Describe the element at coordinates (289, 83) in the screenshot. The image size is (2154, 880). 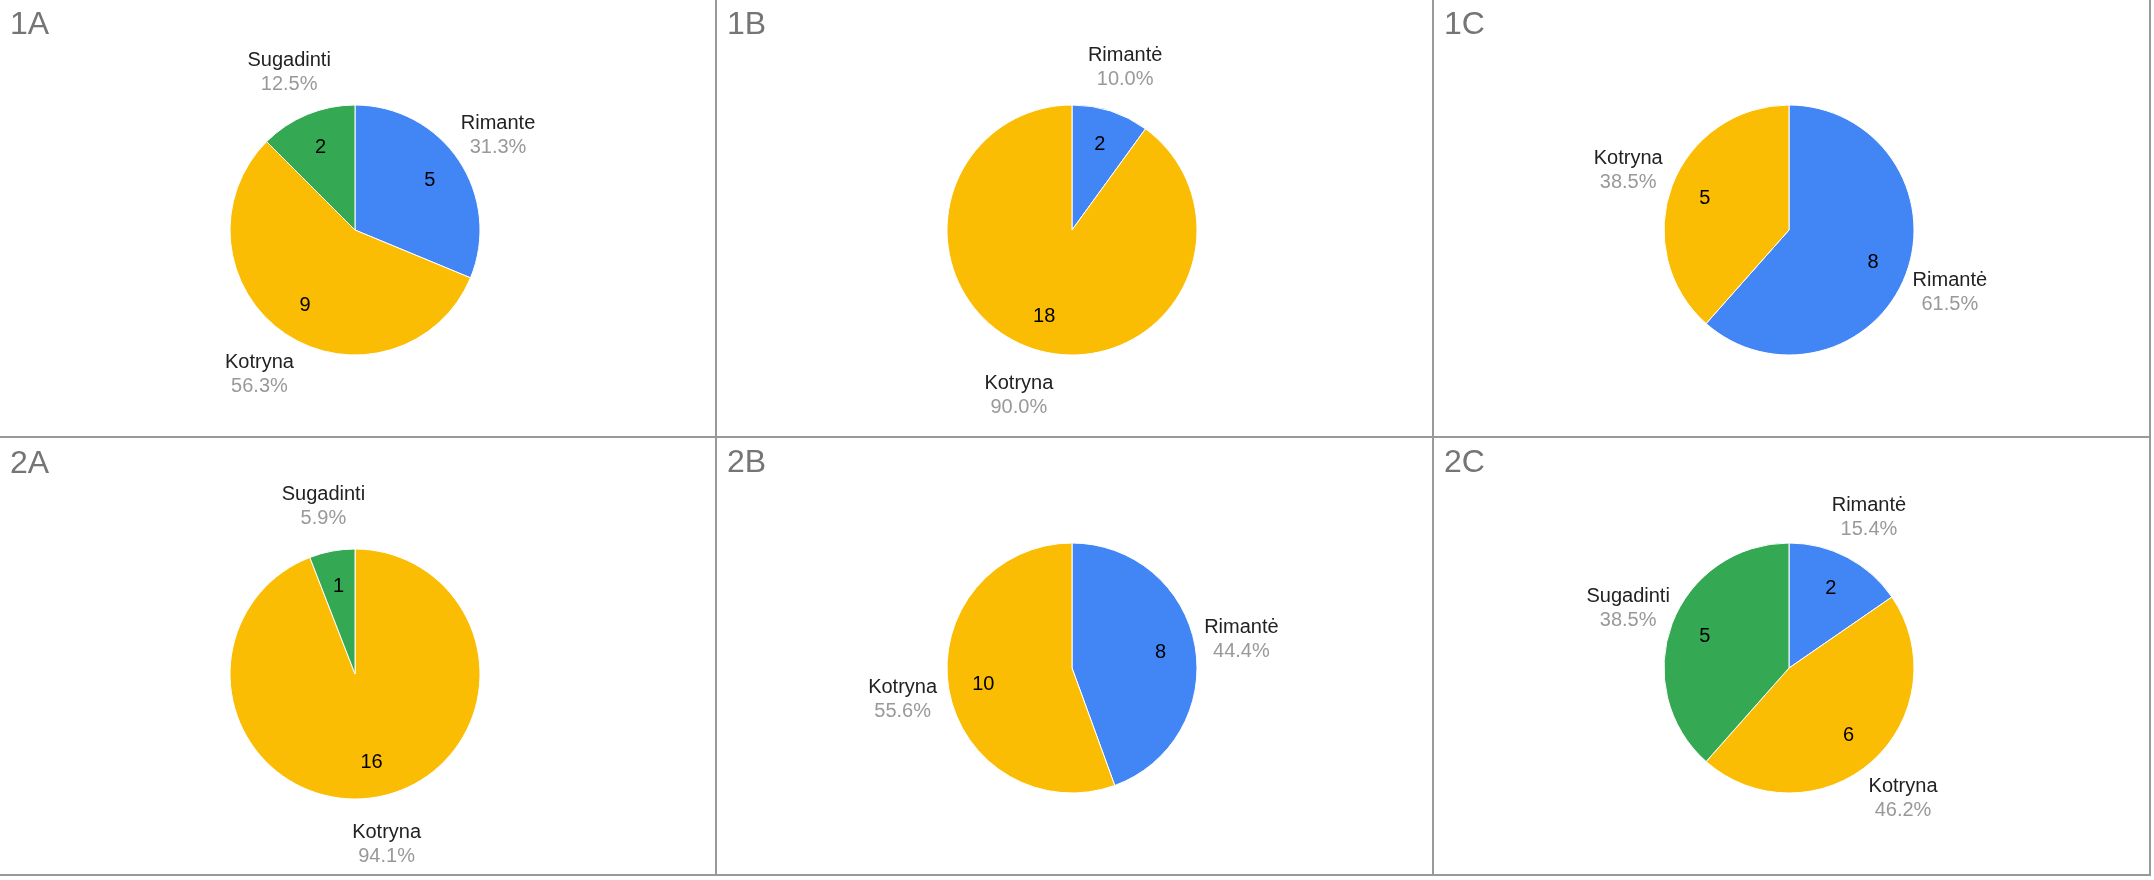
I see `text: 12.5%` at that location.